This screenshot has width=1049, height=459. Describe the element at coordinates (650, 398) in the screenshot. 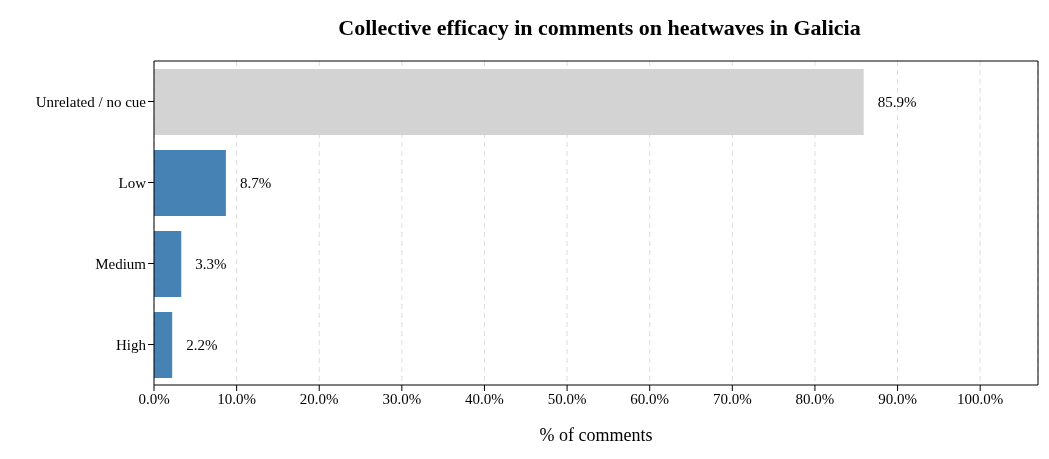

I see `x-tick-label: 60.0%` at that location.